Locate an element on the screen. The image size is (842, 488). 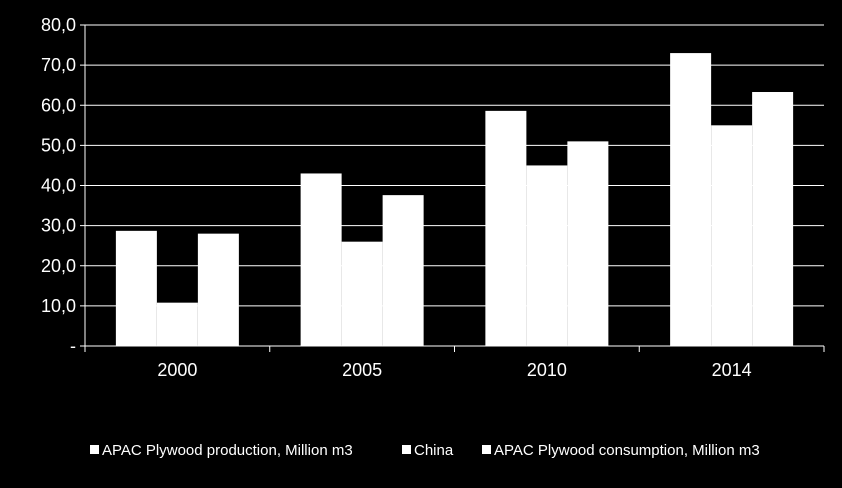
y-tick-label: 80,0 is located at coordinates (58, 25).